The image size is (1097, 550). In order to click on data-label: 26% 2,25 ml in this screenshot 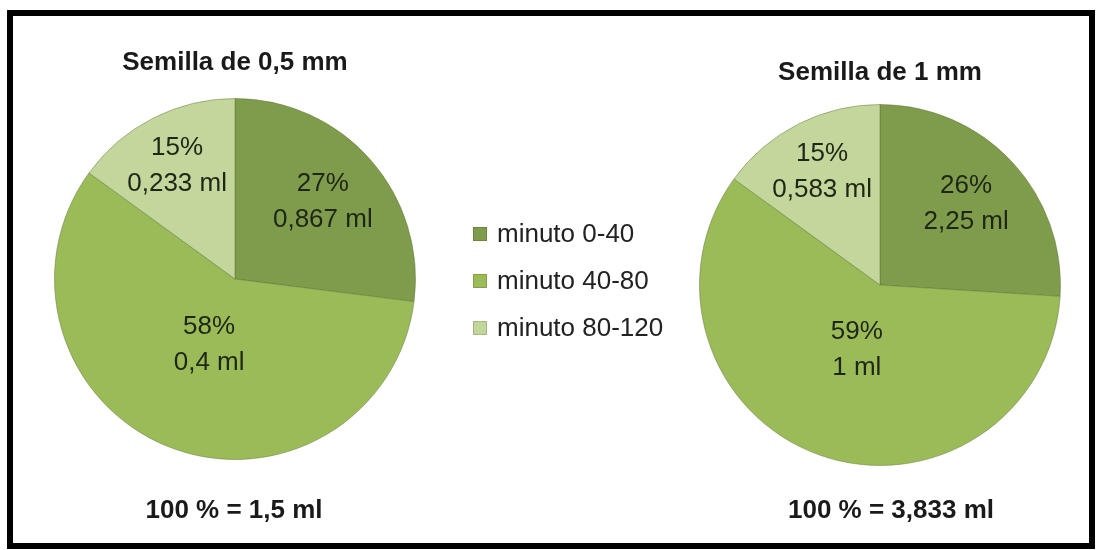, I will do `click(966, 201)`.